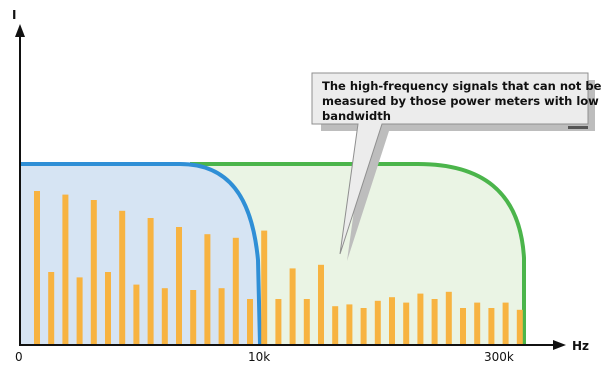  I want to click on x-tick-0: 0, so click(19, 357).